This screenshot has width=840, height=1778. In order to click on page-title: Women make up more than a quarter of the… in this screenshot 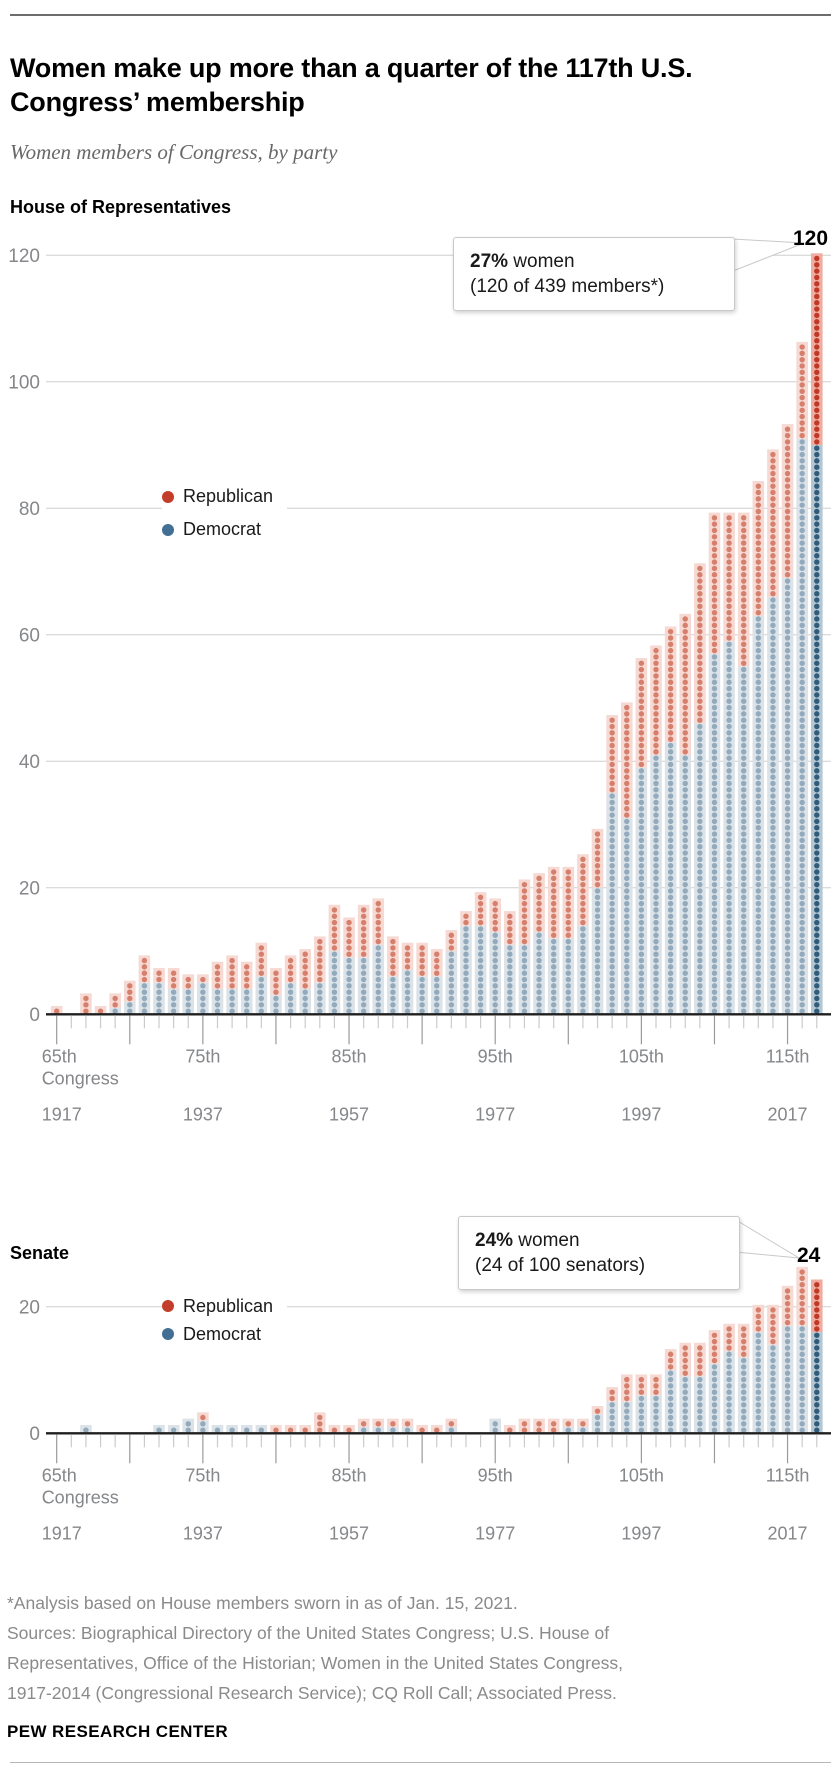, I will do `click(351, 85)`.